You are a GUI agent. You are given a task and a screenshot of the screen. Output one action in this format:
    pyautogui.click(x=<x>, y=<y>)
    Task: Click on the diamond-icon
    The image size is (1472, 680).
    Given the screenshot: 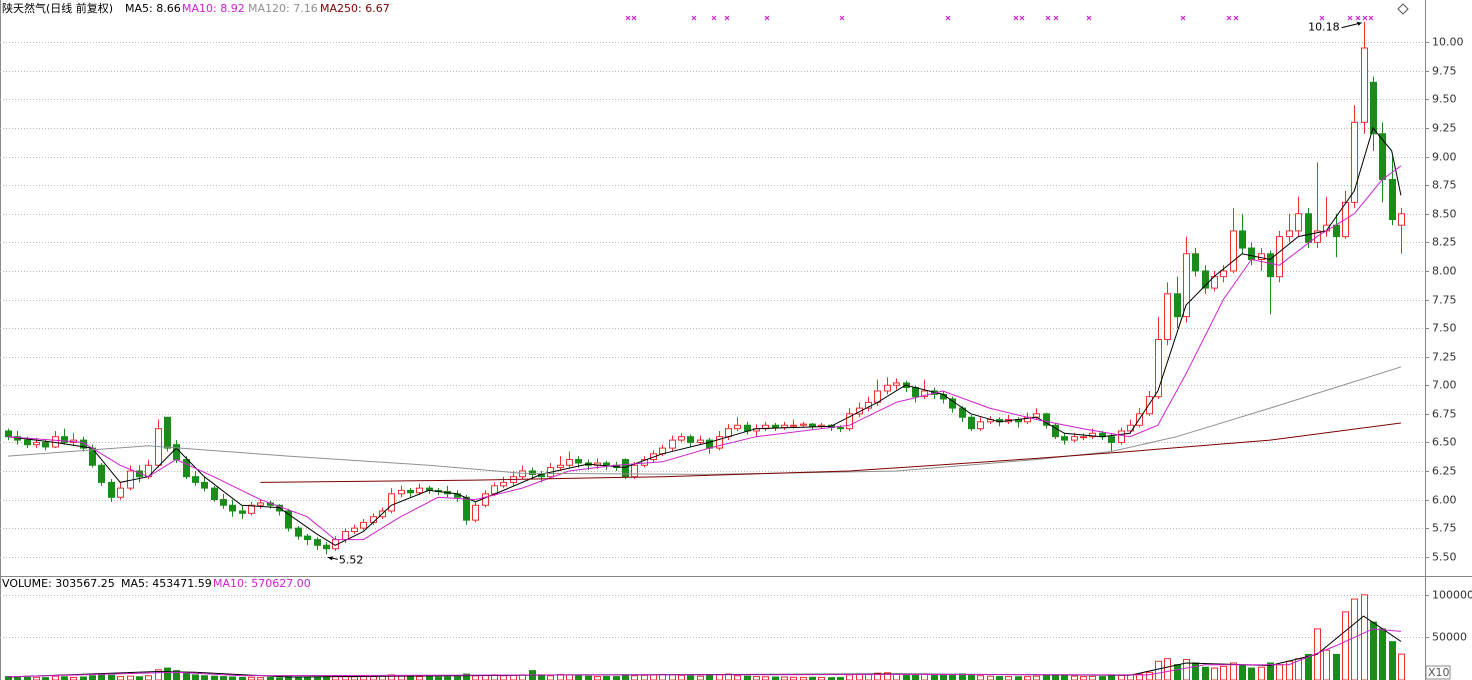 What is the action you would take?
    pyautogui.click(x=1403, y=9)
    